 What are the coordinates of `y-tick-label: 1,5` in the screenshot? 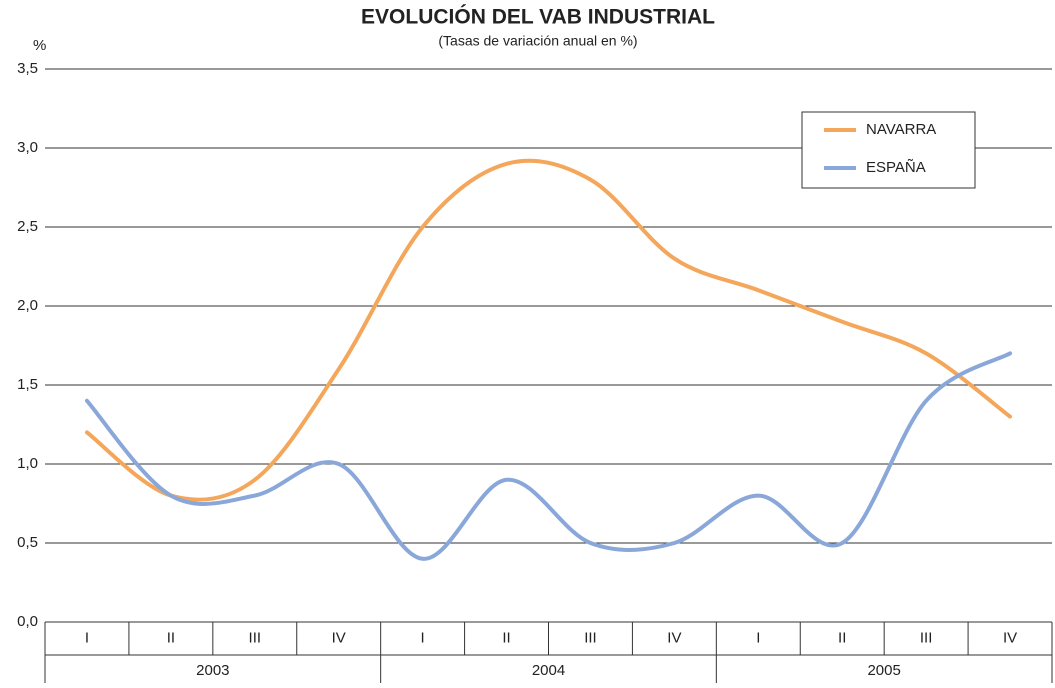 It's located at (27, 384).